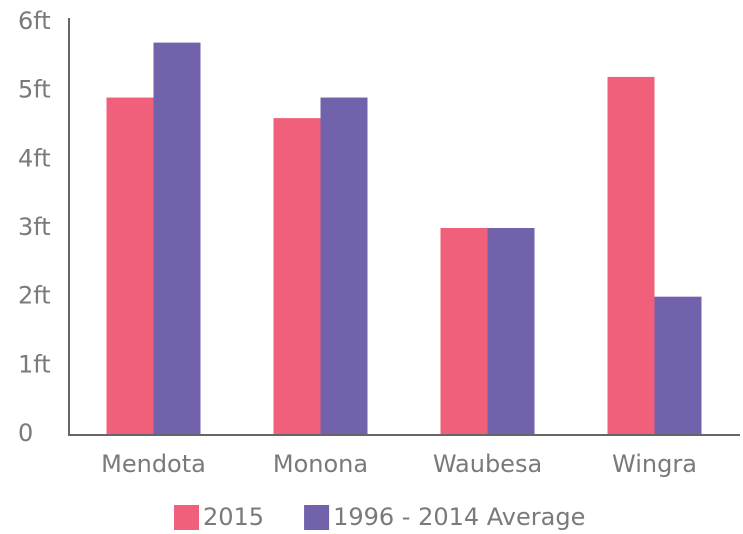 The height and width of the screenshot is (534, 743). Describe the element at coordinates (487, 464) in the screenshot. I see `x-tick-label: Waubesa` at that location.